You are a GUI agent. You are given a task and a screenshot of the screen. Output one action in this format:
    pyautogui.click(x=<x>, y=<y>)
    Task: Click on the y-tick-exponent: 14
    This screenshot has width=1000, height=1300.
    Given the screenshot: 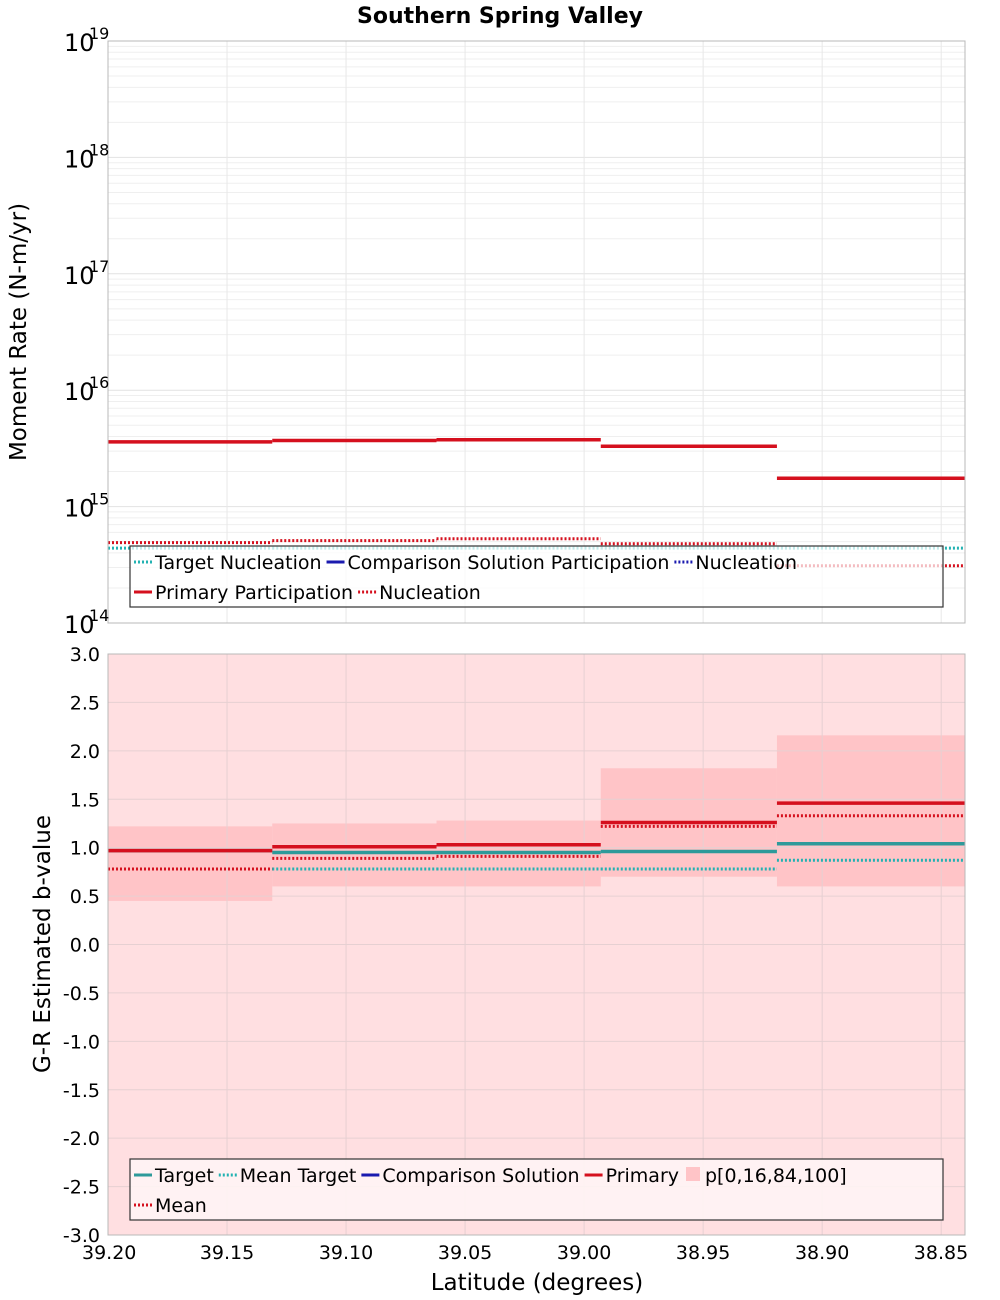 What is the action you would take?
    pyautogui.click(x=99, y=615)
    